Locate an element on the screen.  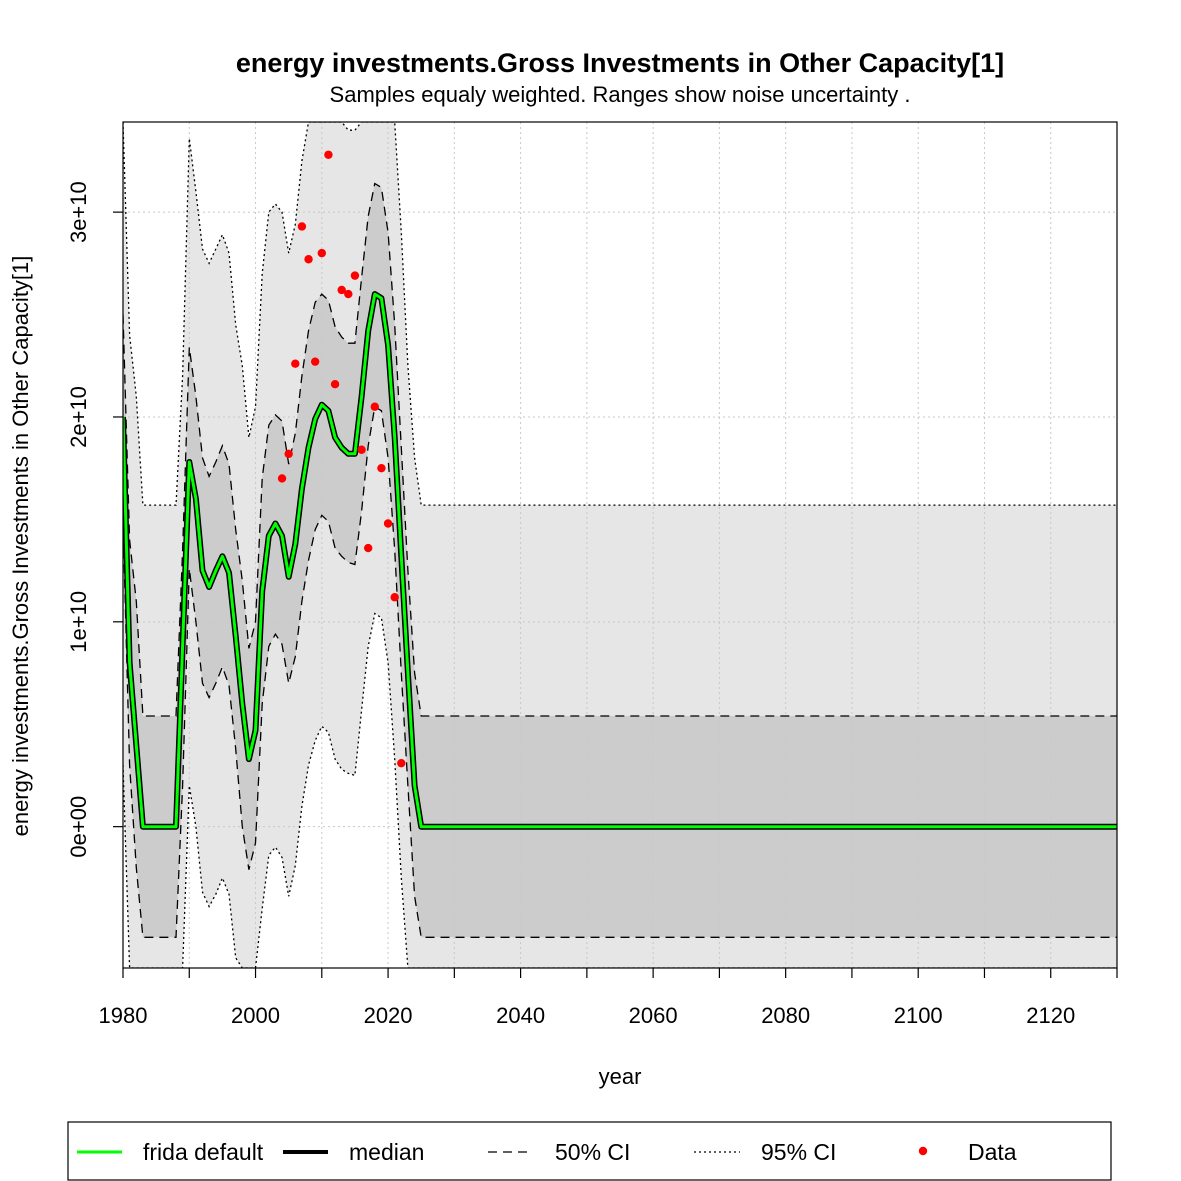
x-tick-label: 2000 is located at coordinates (255, 1015).